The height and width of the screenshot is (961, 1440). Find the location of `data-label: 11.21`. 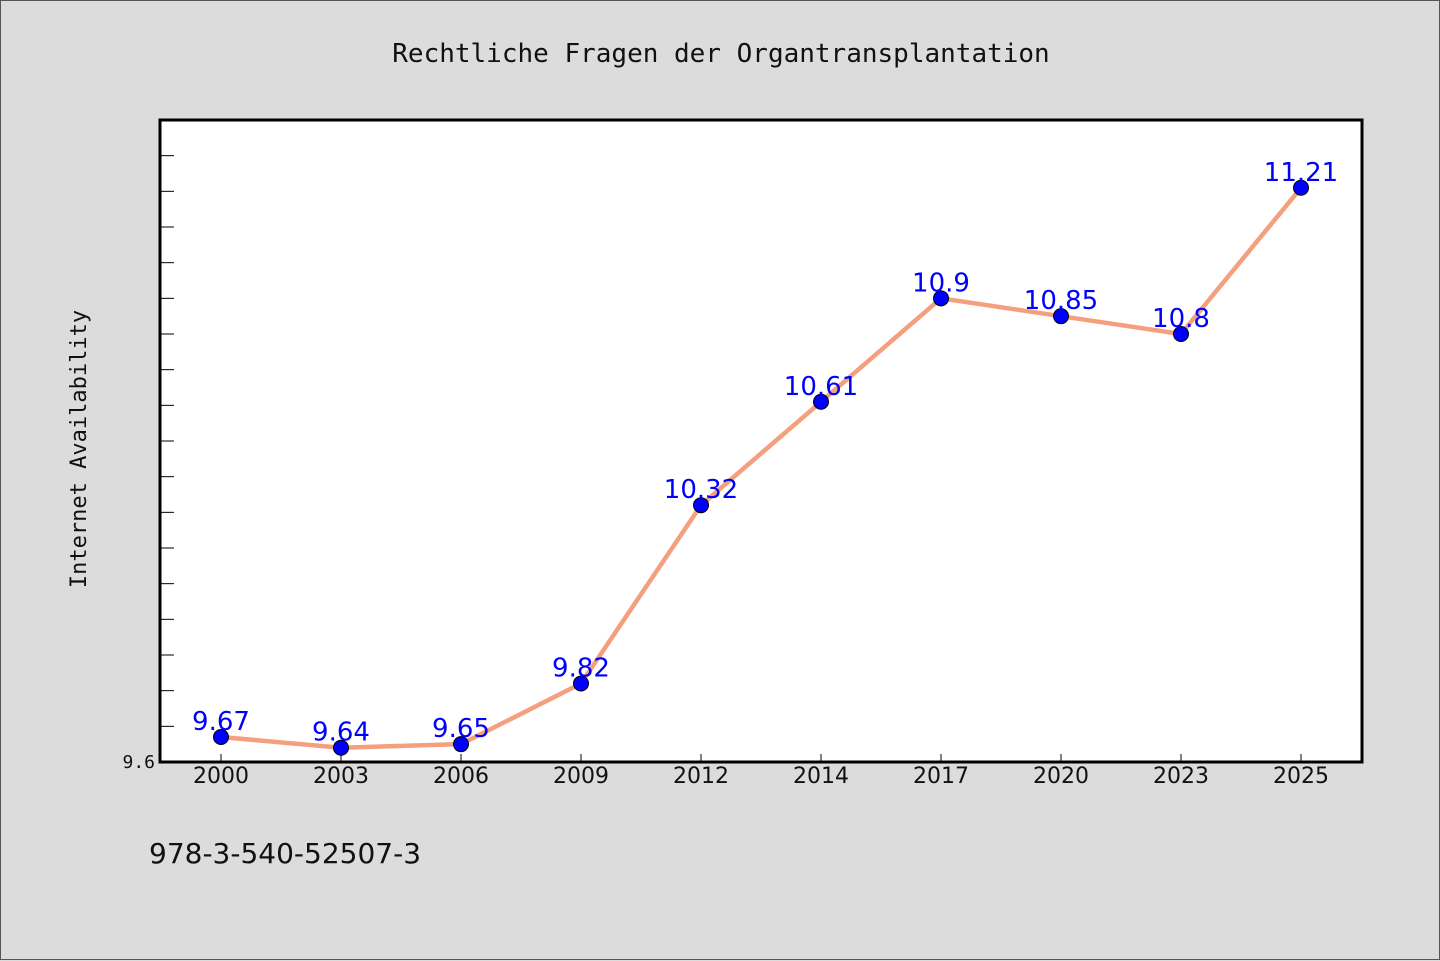

data-label: 11.21 is located at coordinates (1301, 173).